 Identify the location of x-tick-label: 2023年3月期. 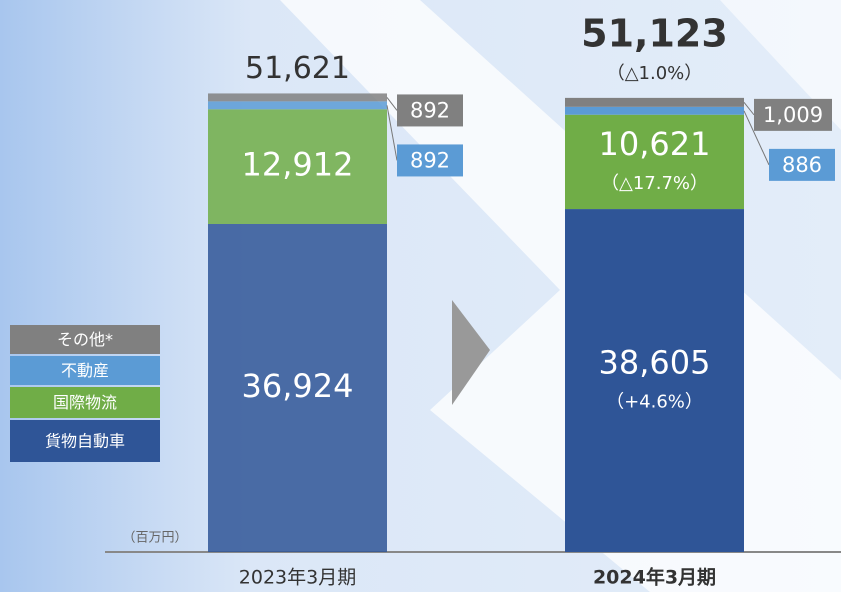
(297, 578).